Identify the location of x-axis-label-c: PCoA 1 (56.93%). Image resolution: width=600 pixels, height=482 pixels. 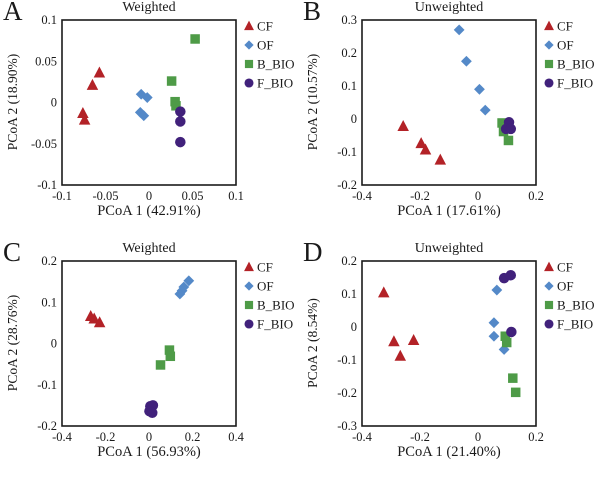
(149, 452).